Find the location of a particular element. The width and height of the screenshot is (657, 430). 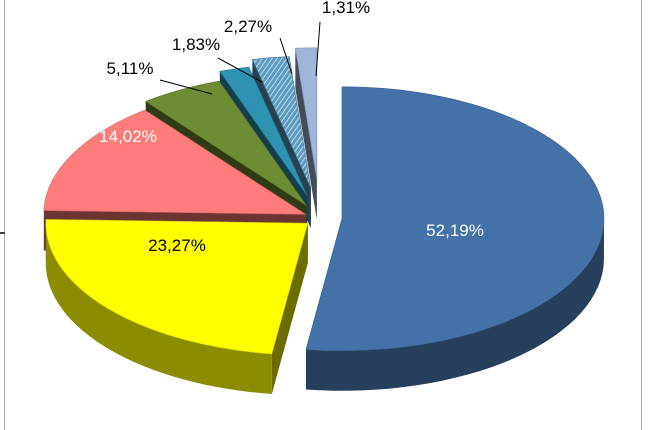

leader-lines is located at coordinates (240, 58).